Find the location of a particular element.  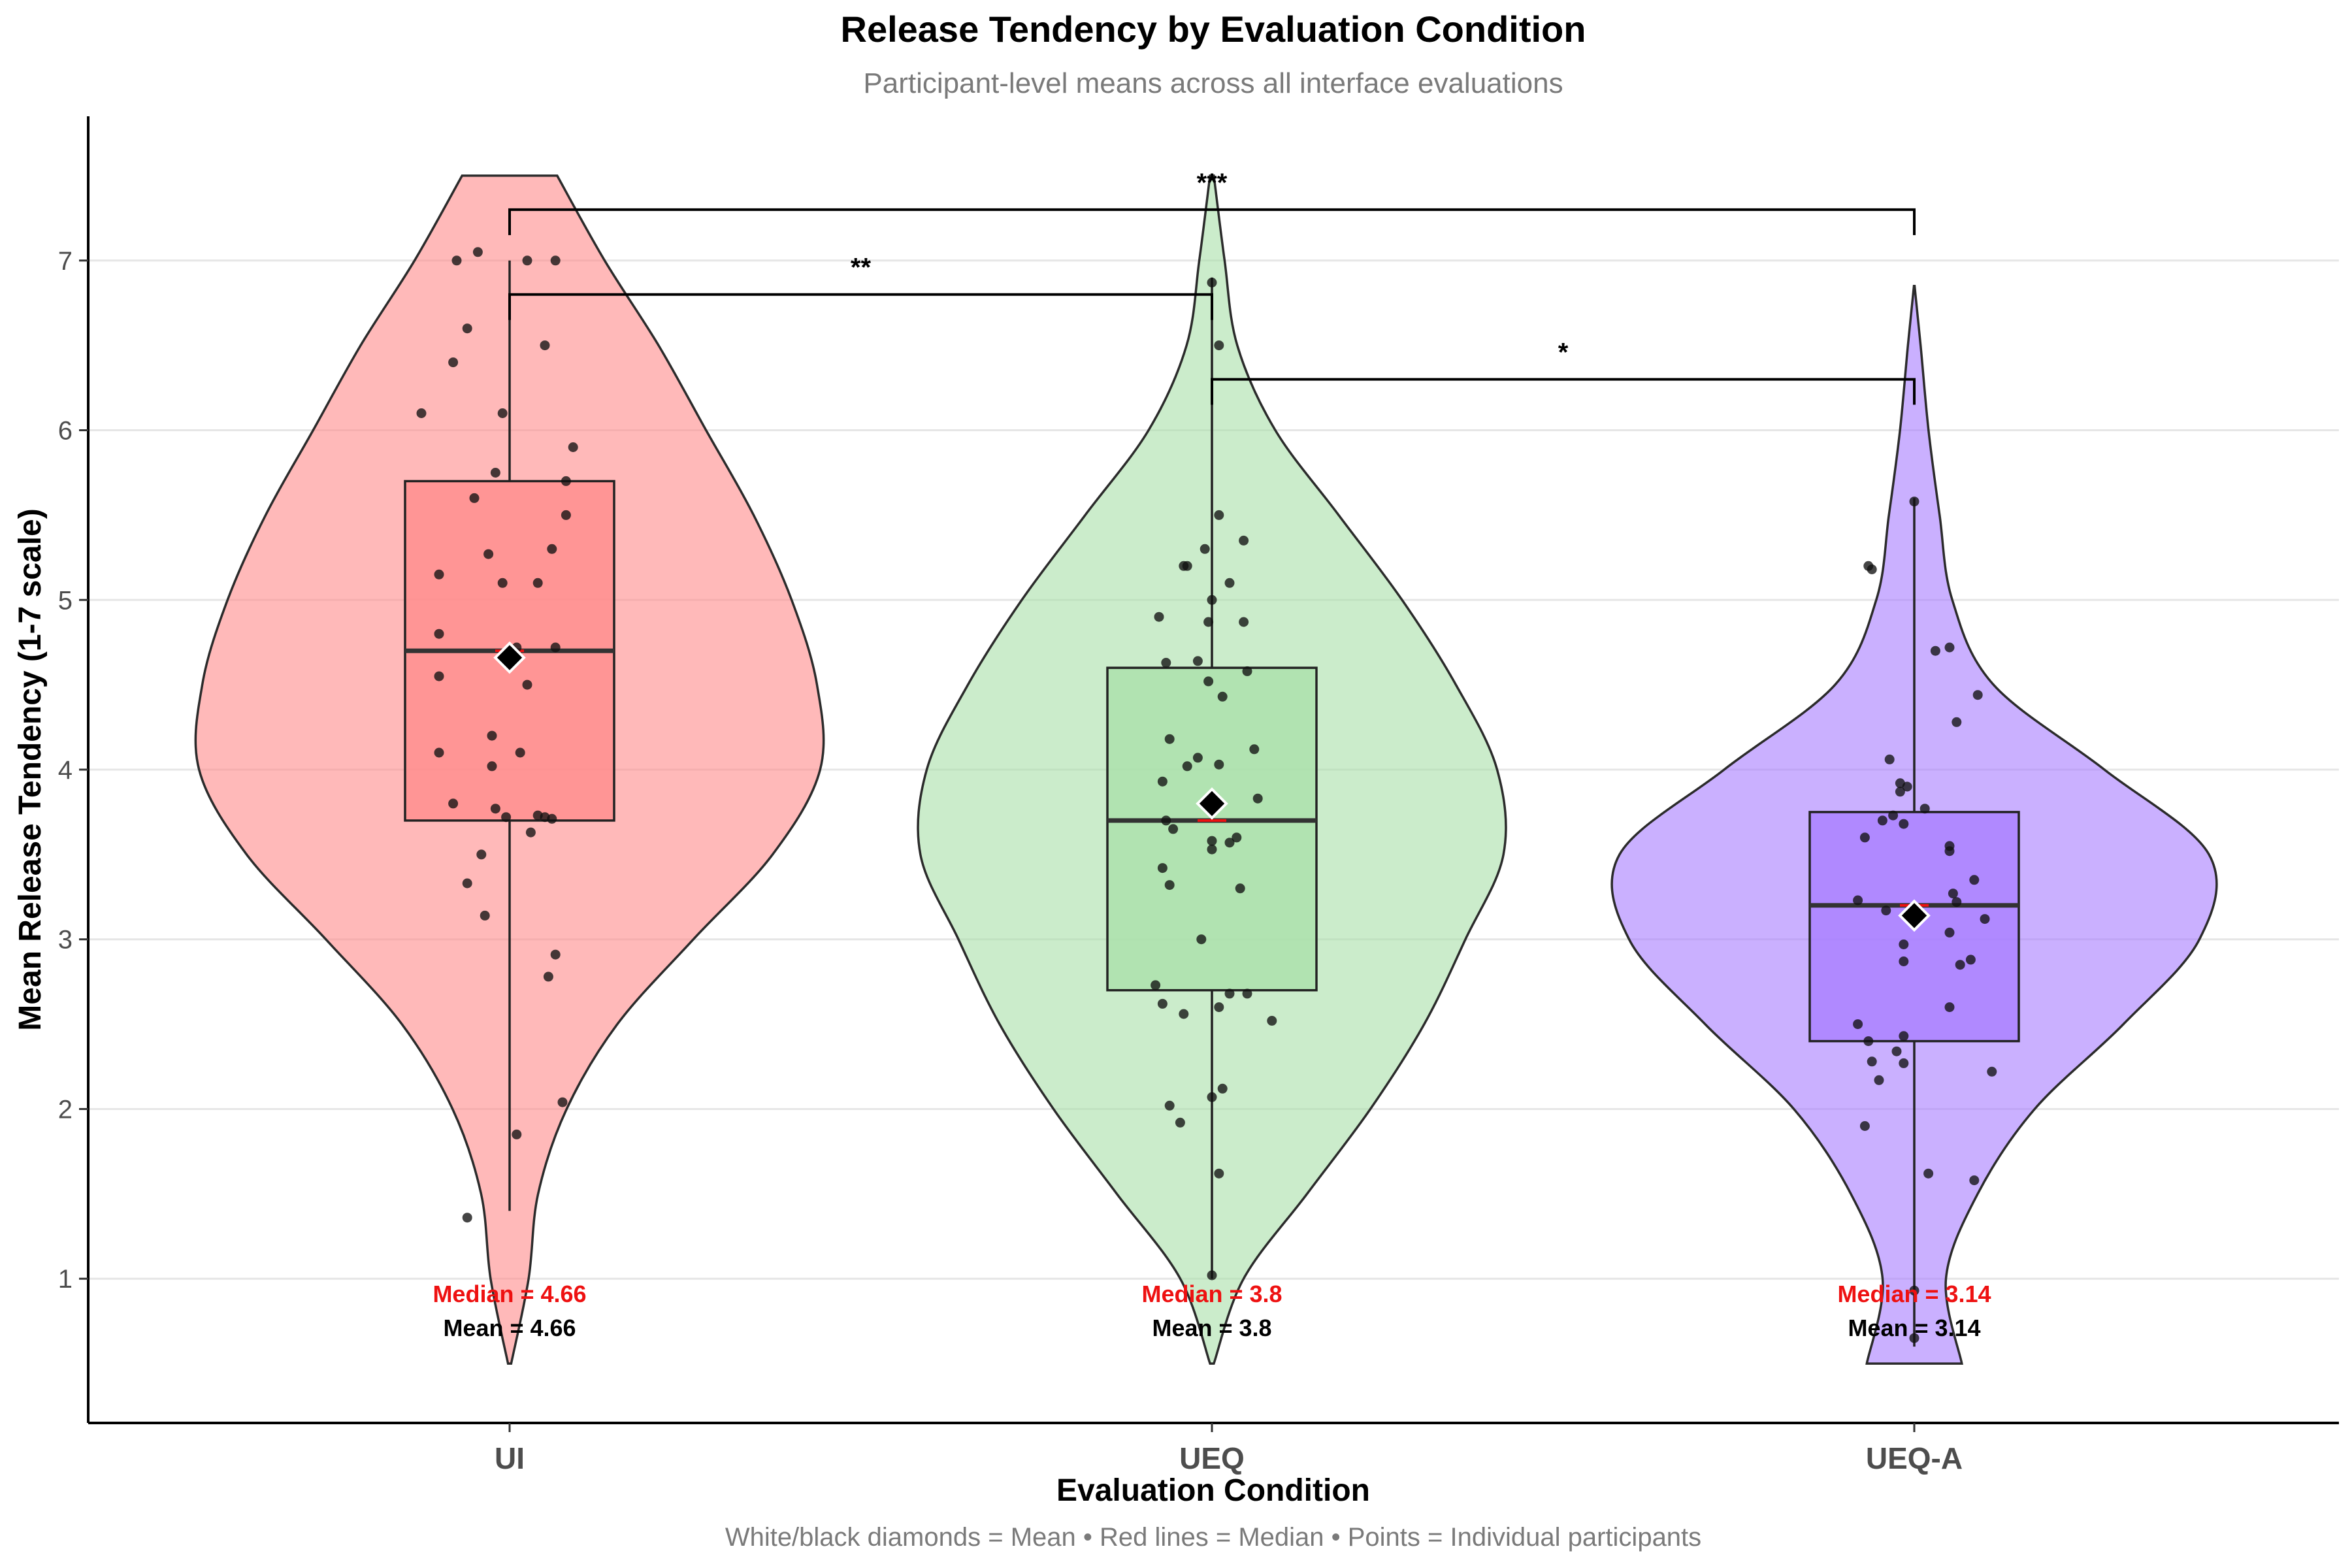

mean-markers is located at coordinates (1212, 786).